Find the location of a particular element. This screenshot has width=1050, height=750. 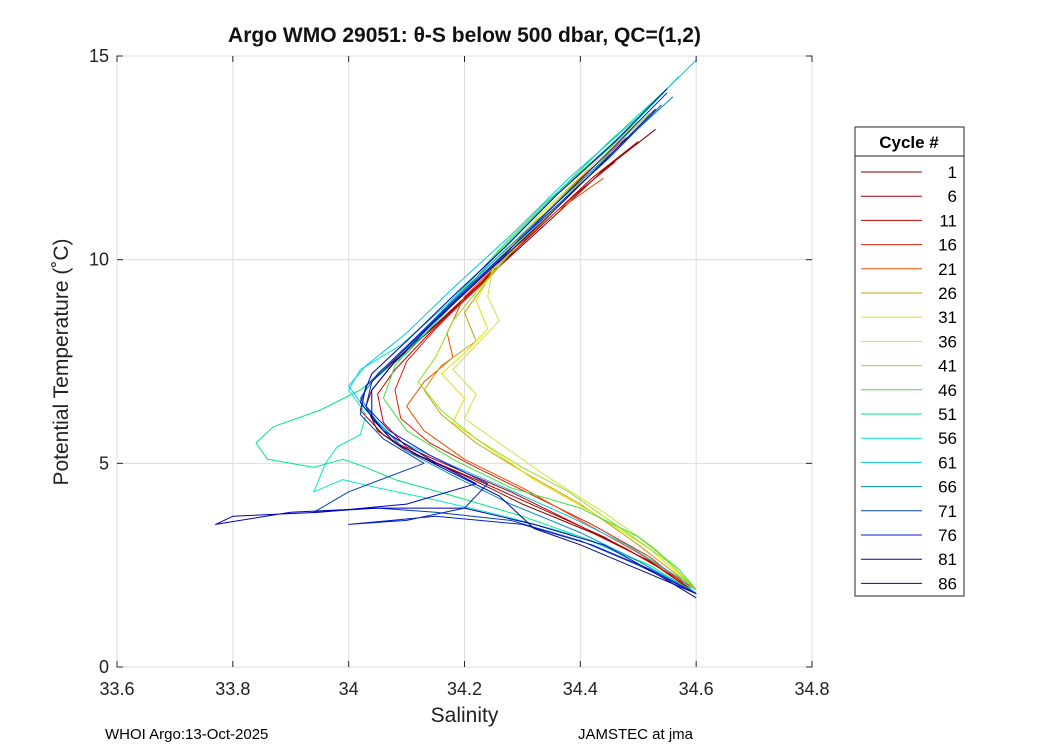

legend-title: Cycle # is located at coordinates (909, 142).